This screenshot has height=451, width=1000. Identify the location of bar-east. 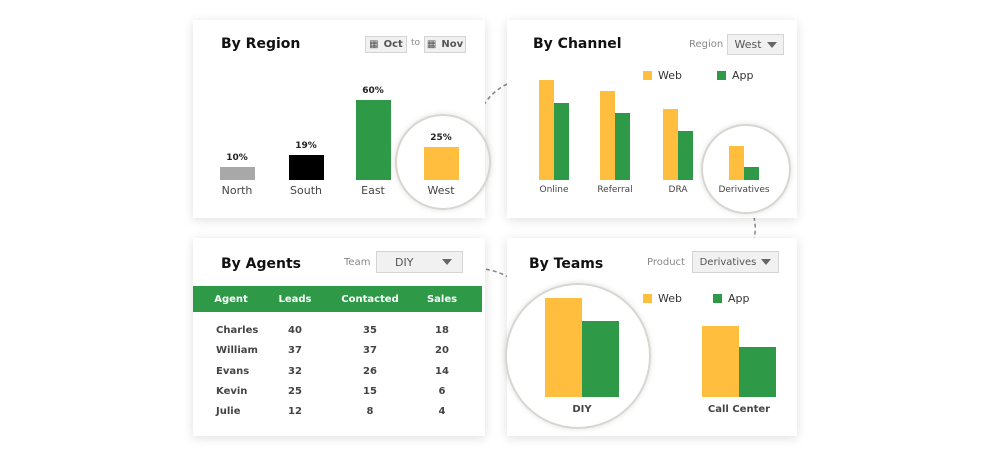
(373, 140).